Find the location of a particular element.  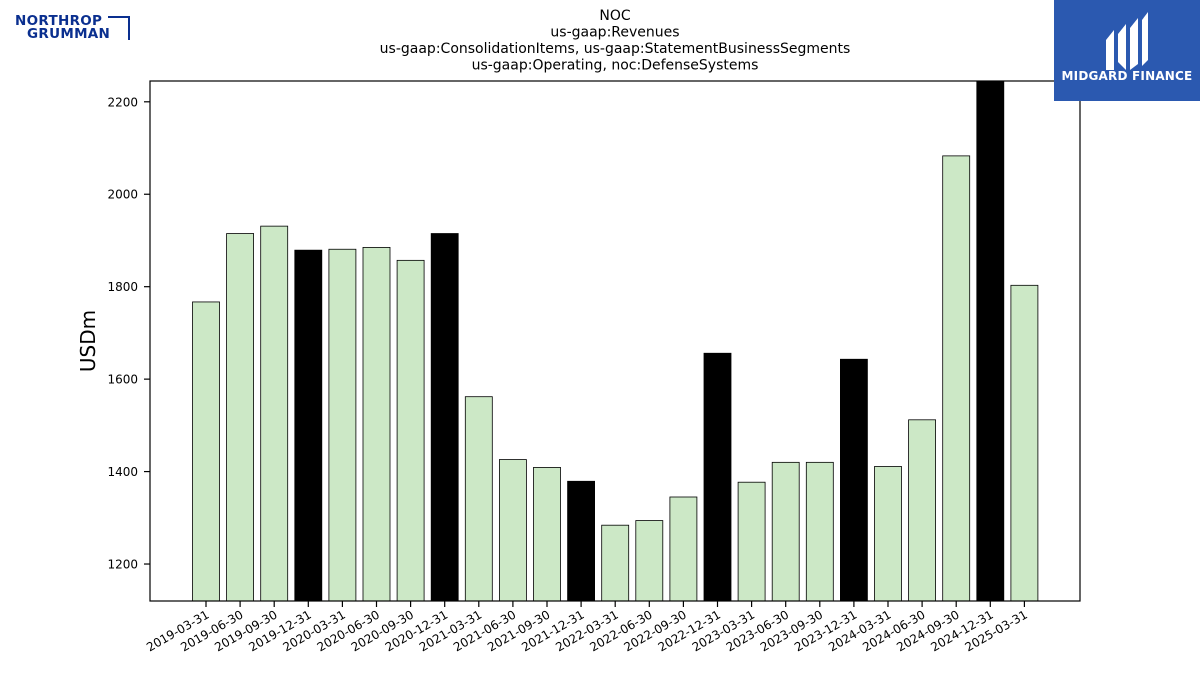

chart-title-line: us-gaap:Revenues is located at coordinates (614, 33).